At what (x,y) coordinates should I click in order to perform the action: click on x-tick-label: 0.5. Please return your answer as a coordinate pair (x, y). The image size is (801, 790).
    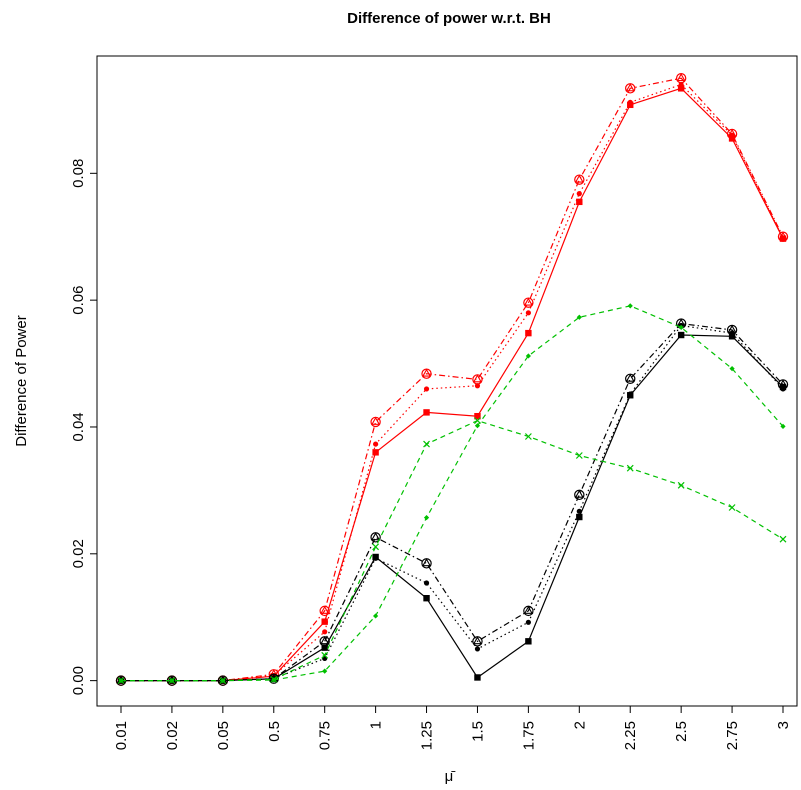
    Looking at the image, I should click on (274, 731).